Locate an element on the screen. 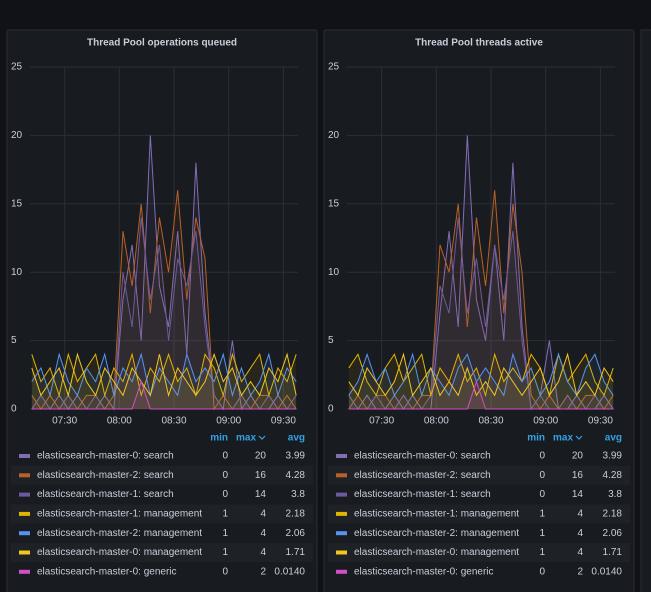 The width and height of the screenshot is (651, 592). legend-name: elasticsearch-master-0: search is located at coordinates (105, 456).